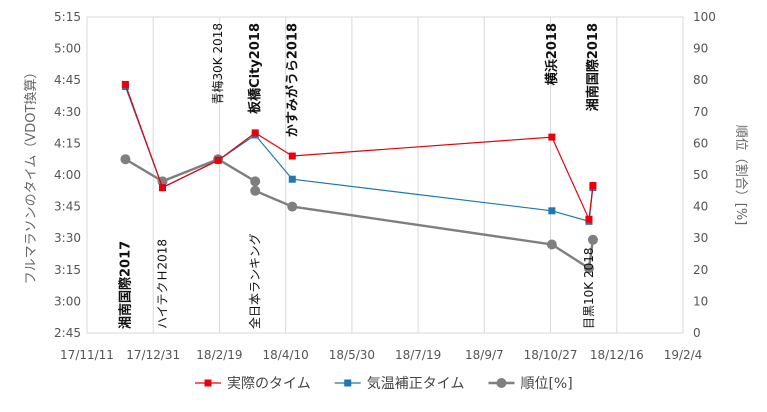 The height and width of the screenshot is (412, 767). Describe the element at coordinates (67, 143) in the screenshot. I see `y-left-tick-label: 4:15` at that location.